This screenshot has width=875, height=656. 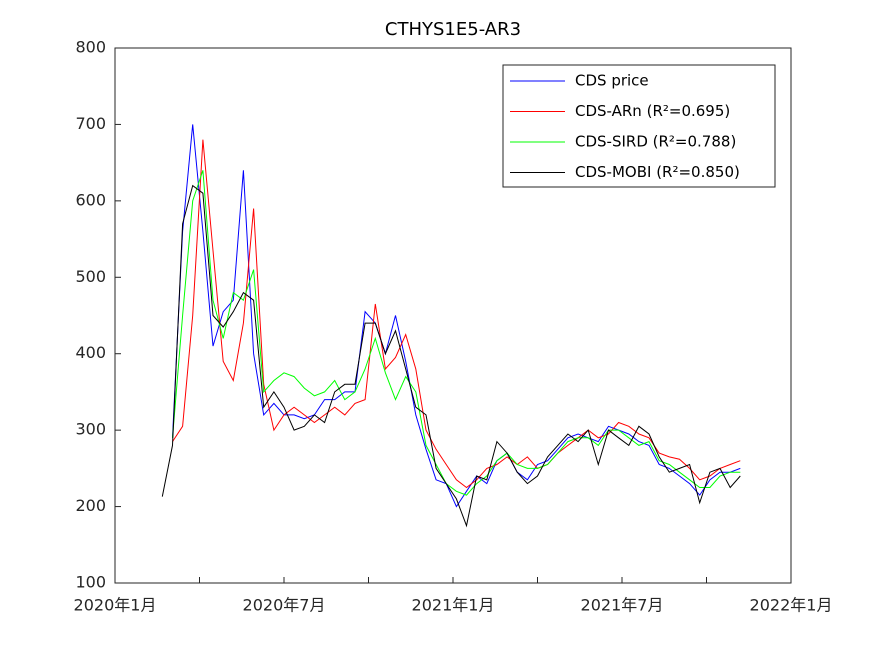 What do you see at coordinates (90, 47) in the screenshot?
I see `y-tick-label: 800` at bounding box center [90, 47].